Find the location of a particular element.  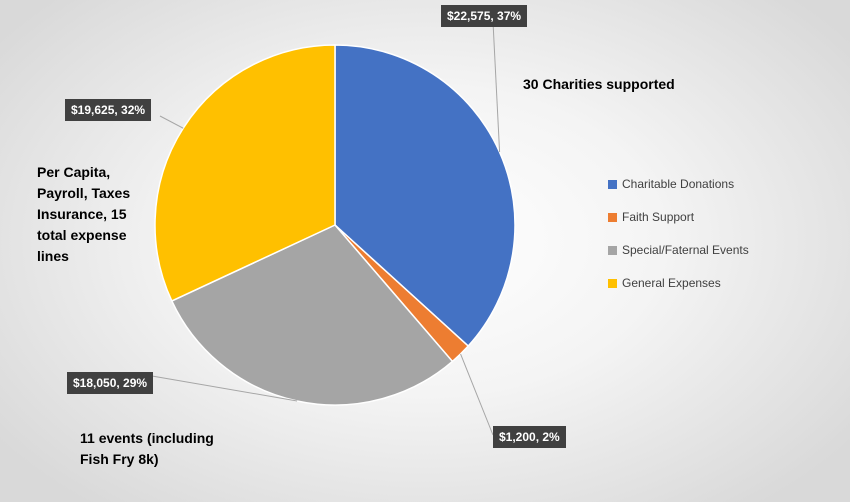

leader-line-special-events is located at coordinates (224, 388).